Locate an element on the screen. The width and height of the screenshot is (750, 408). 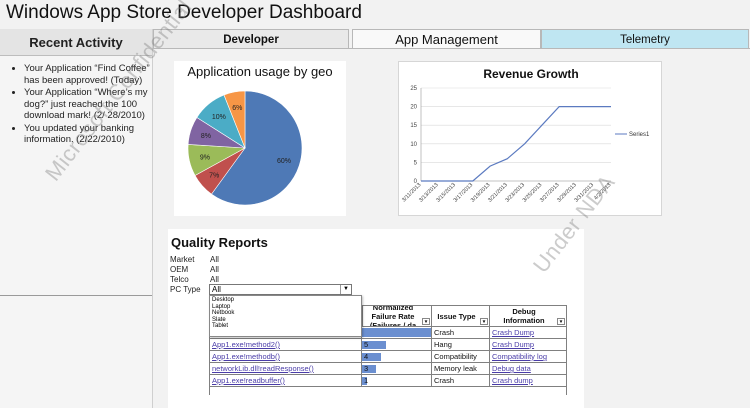
pie-slice-label: 7% is located at coordinates (214, 176).